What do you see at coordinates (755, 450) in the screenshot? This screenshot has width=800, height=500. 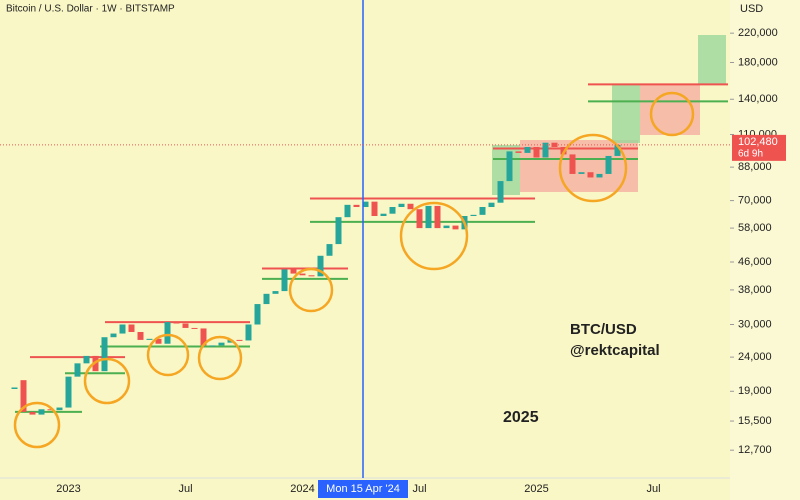 I see `y-tick-label: 12,700` at bounding box center [755, 450].